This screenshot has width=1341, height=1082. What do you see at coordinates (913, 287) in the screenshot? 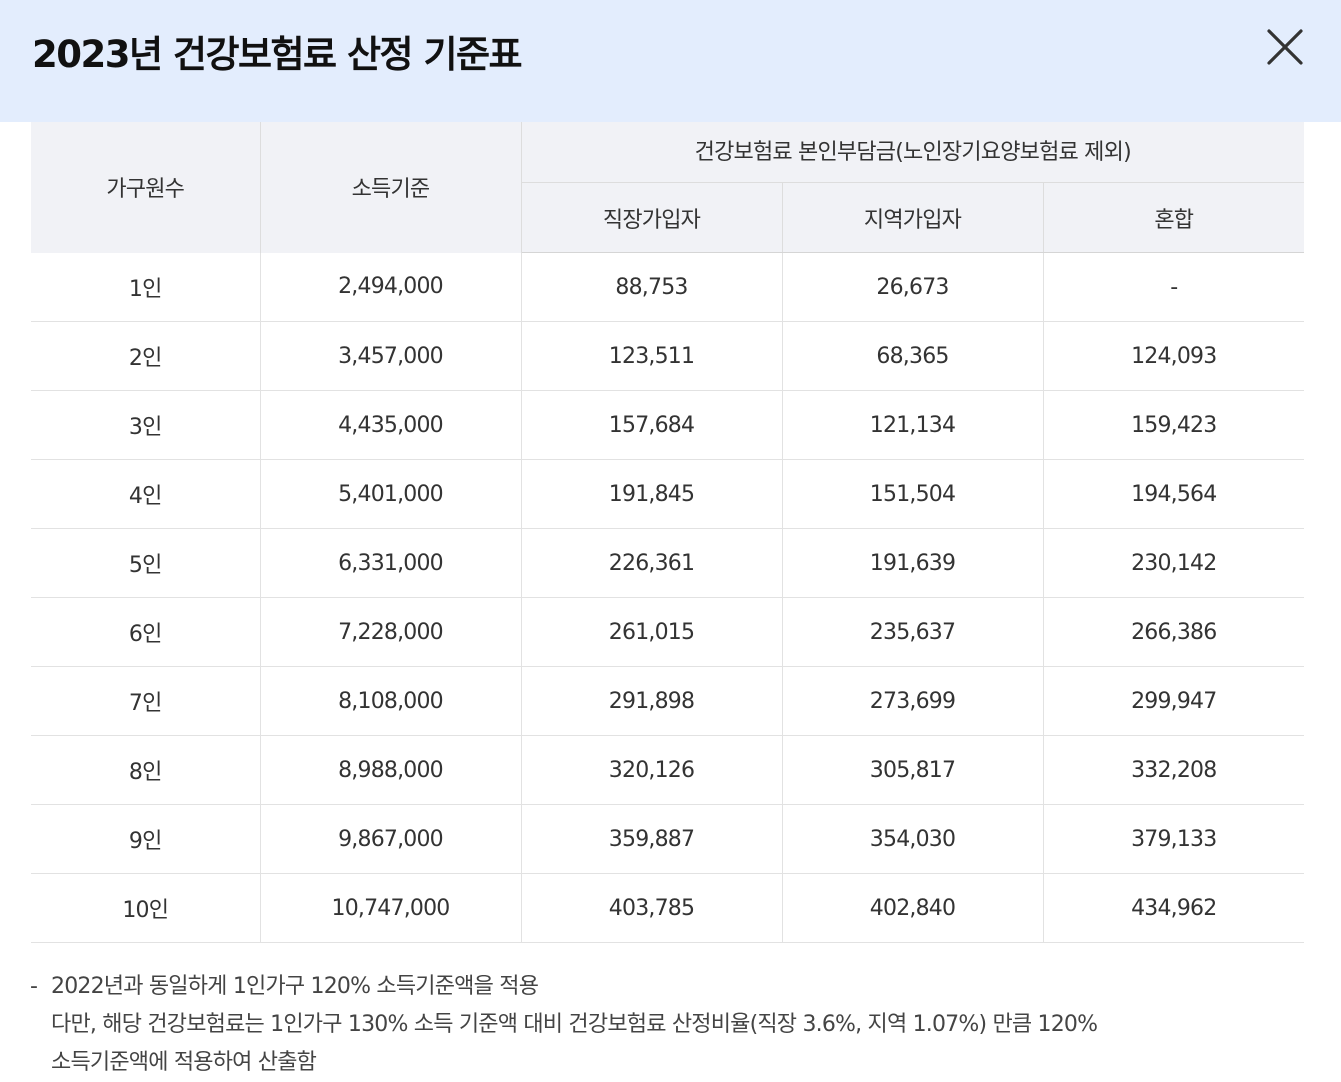
I see `cell-regional: 26,673` at bounding box center [913, 287].